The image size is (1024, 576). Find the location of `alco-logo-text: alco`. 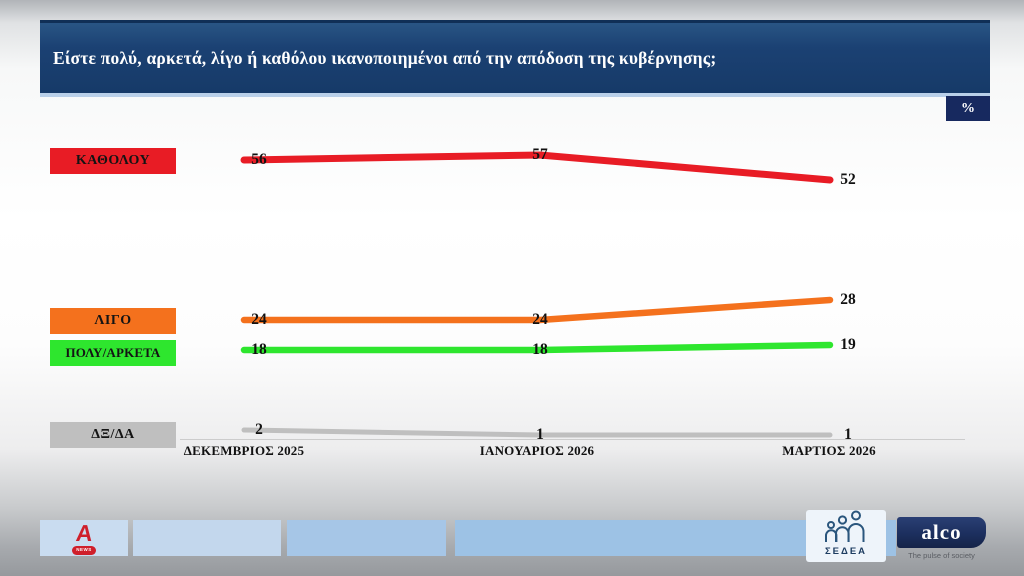

alco-logo-text: alco is located at coordinates (941, 532).